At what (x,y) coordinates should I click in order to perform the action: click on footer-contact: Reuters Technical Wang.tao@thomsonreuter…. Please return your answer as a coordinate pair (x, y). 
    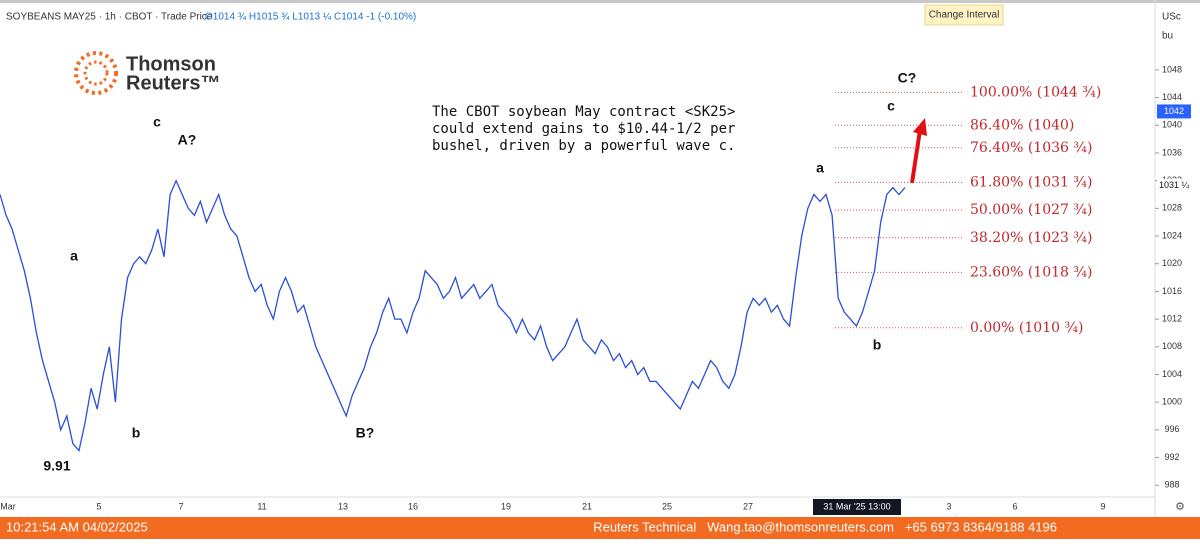
    Looking at the image, I should click on (825, 526).